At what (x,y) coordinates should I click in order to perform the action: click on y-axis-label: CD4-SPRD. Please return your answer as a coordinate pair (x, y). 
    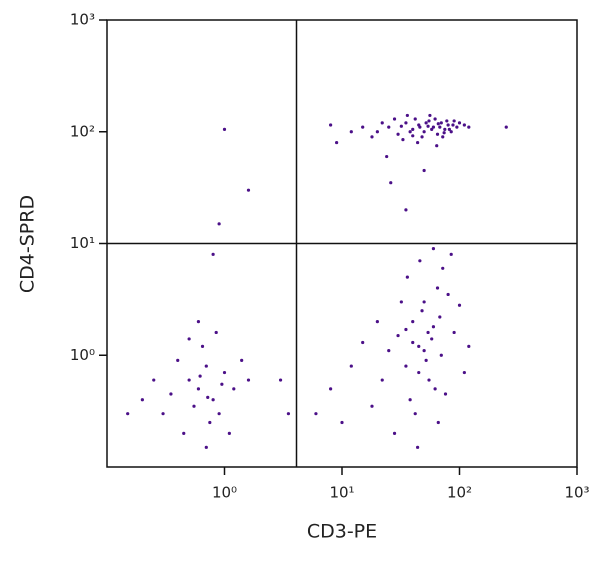
    Looking at the image, I should click on (28, 244).